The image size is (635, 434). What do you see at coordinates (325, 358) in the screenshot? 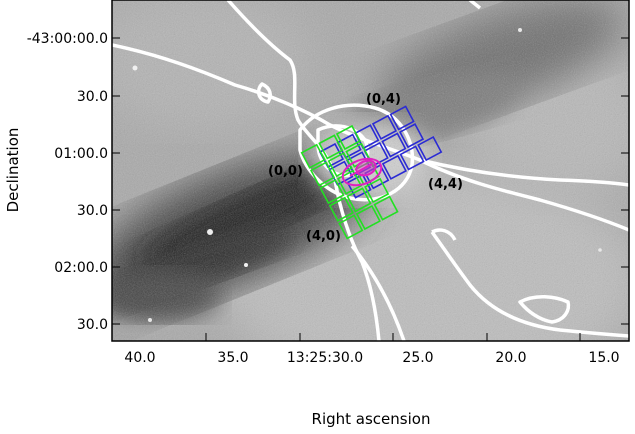
I see `x-tick-label: 13:25:30.0` at bounding box center [325, 358].